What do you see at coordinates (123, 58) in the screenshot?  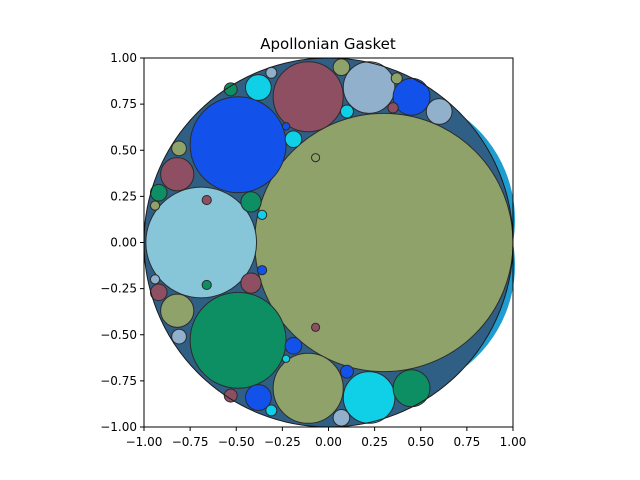 I see `y-tick-label: 1.00` at bounding box center [123, 58].